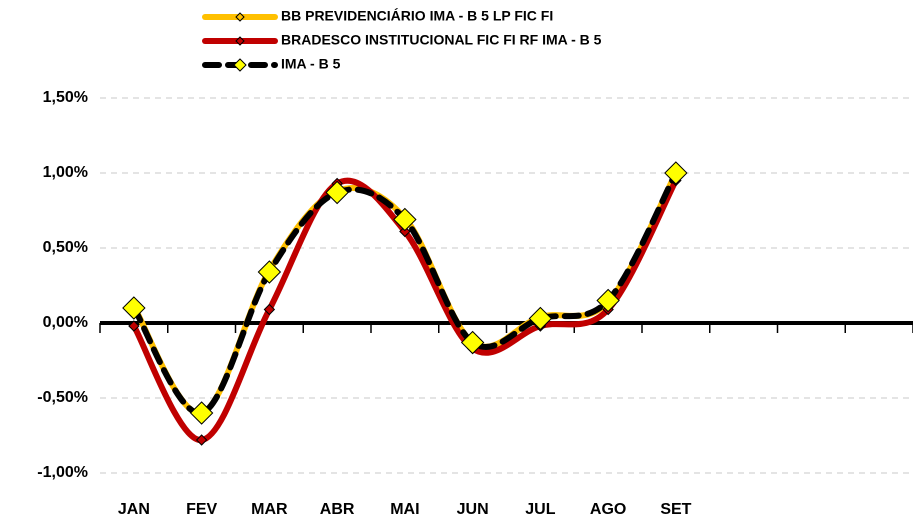 This screenshot has width=913, height=519. Describe the element at coordinates (62, 397) in the screenshot. I see `y-tick-label: -0,50%` at that location.